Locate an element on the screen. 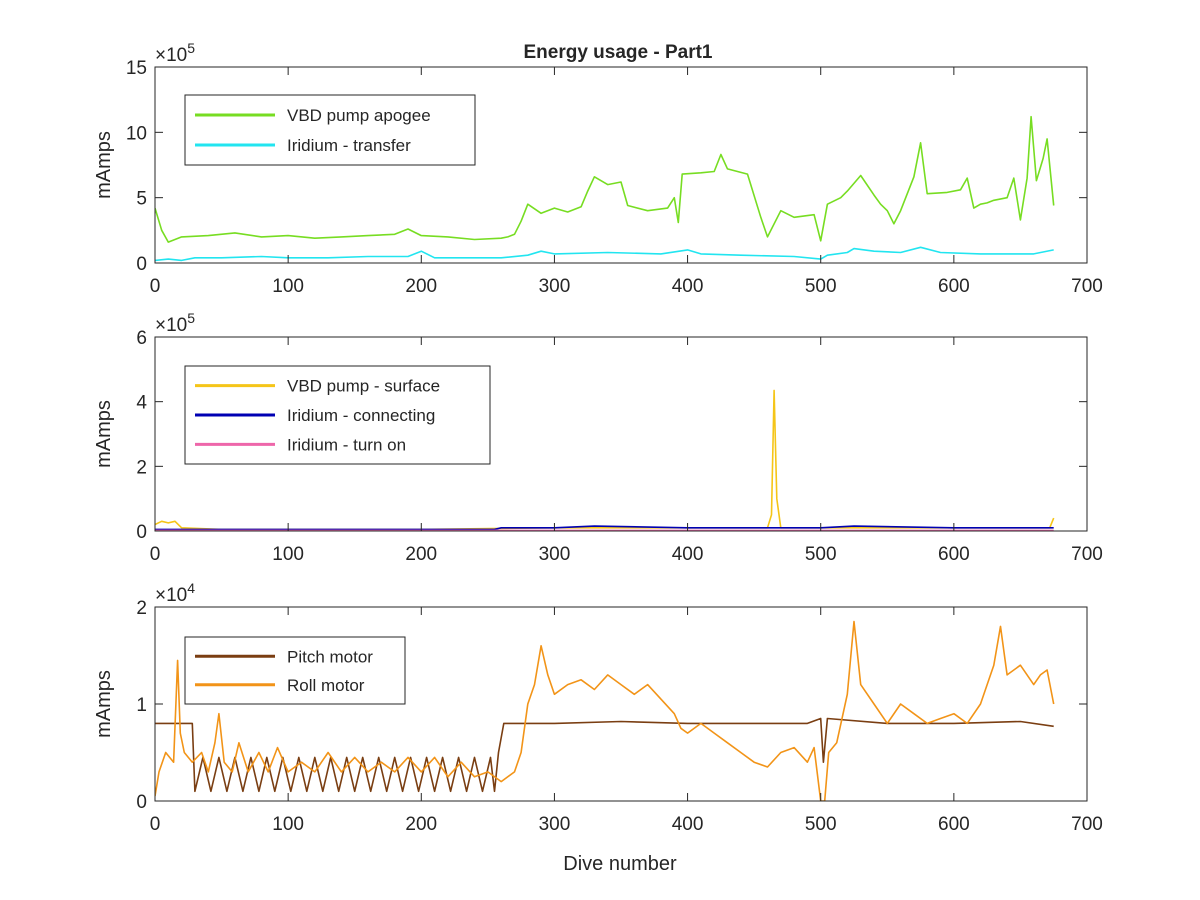  legend-label: Roll motor is located at coordinates (326, 685).